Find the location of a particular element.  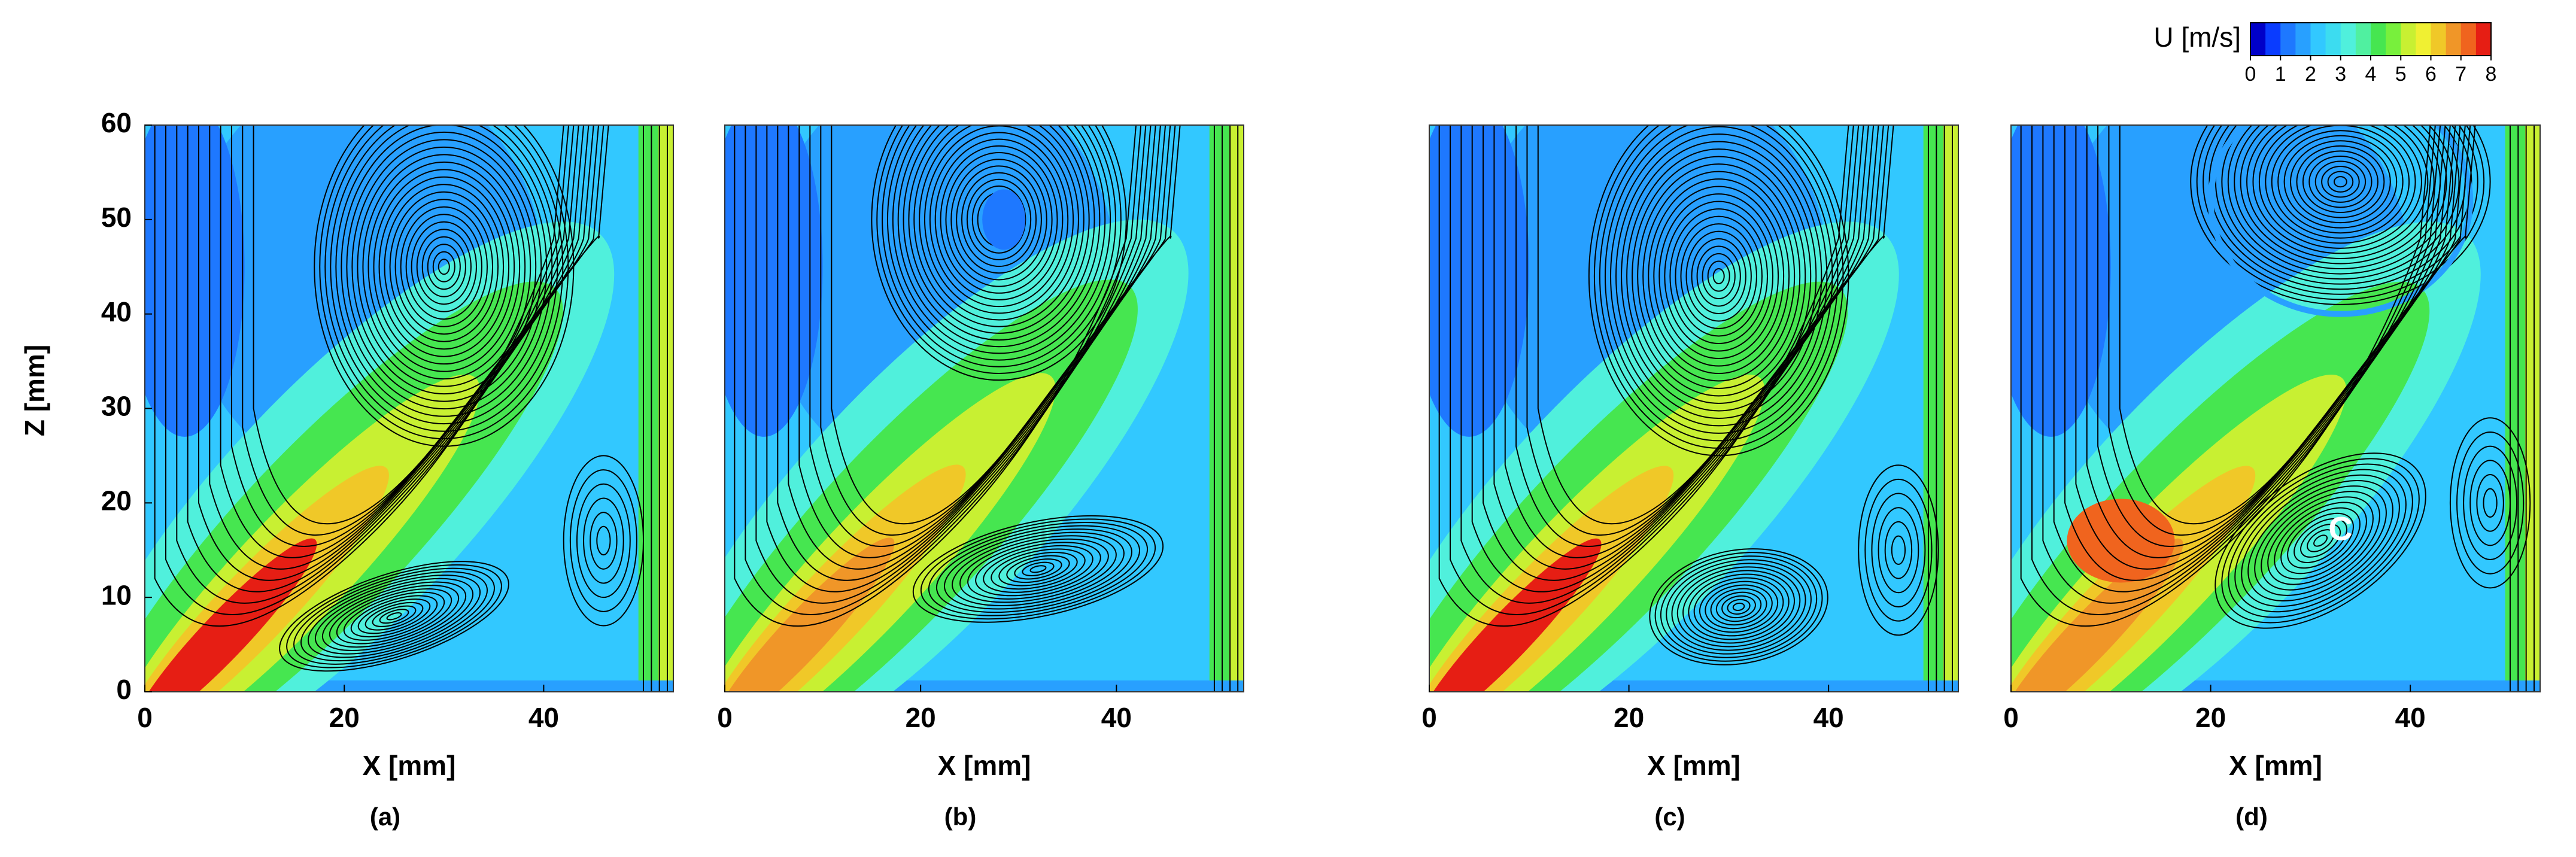

wall-jet is located at coordinates (665, 408).